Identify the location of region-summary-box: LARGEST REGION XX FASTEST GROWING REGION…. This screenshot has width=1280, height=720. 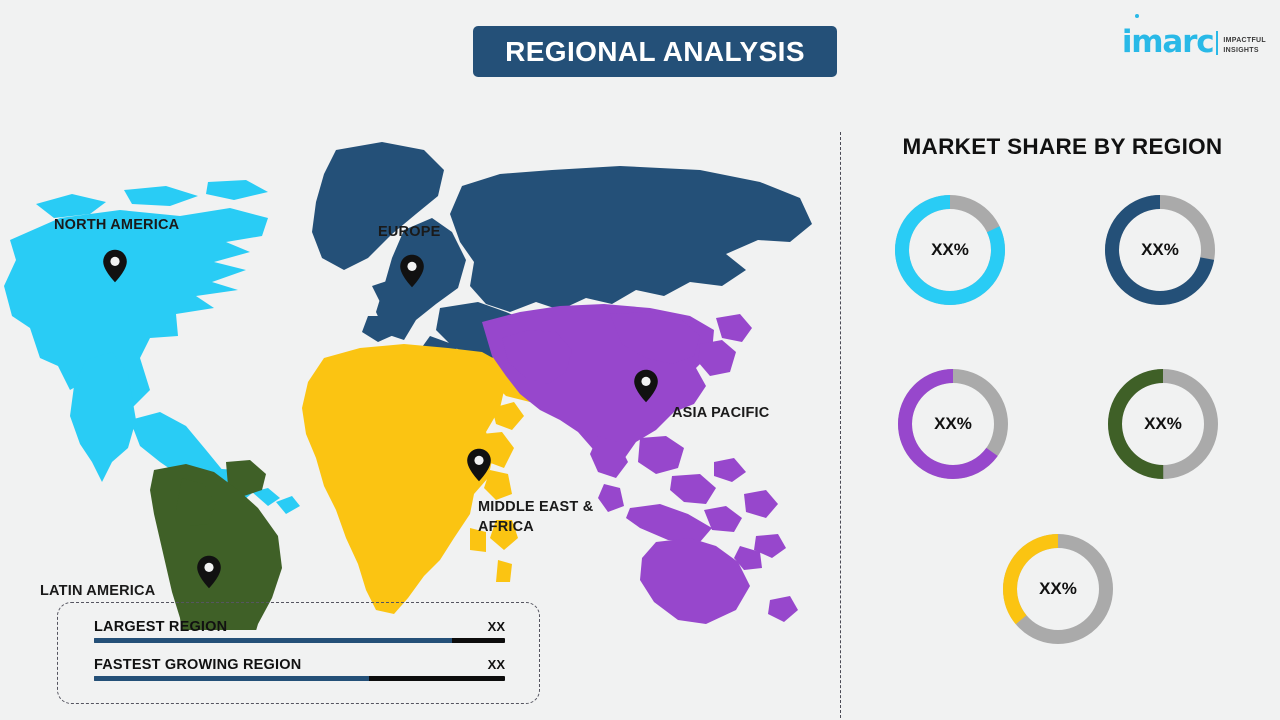
(298, 653).